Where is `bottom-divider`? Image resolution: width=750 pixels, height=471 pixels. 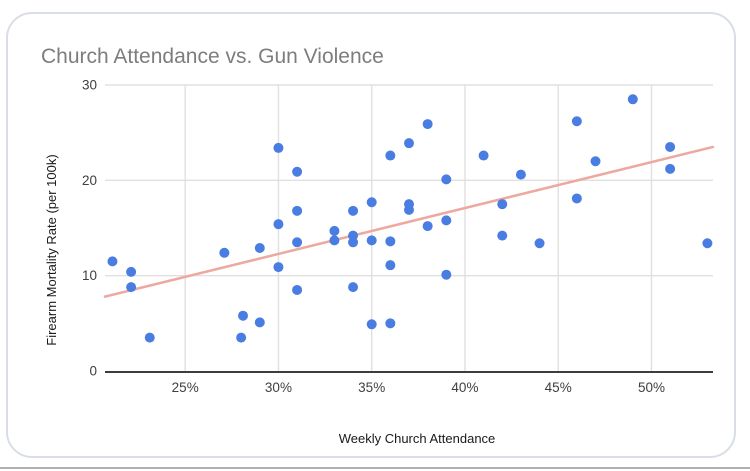 bottom-divider is located at coordinates (375, 468).